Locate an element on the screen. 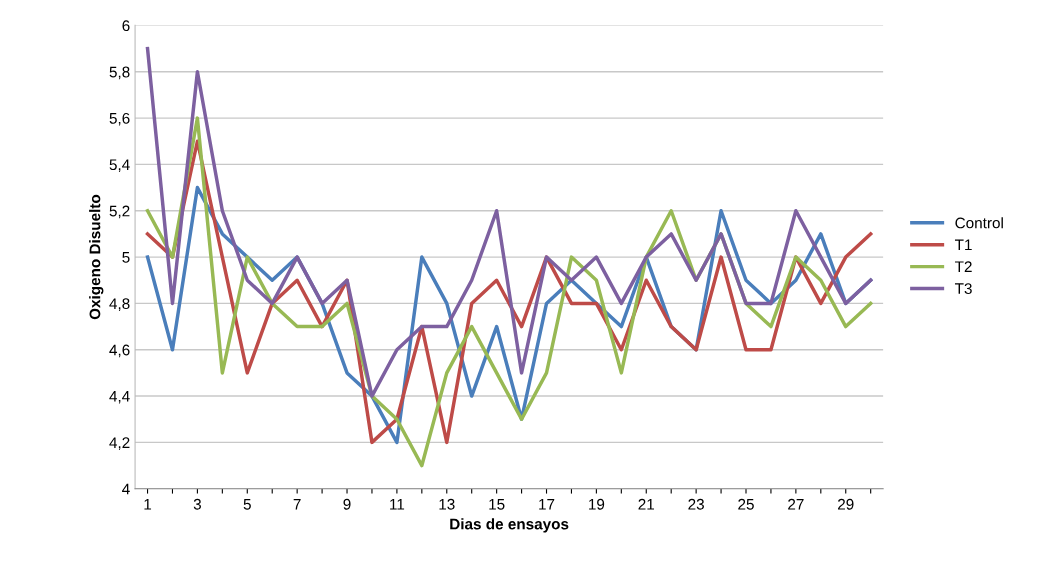 This screenshot has width=1039, height=565. x-tick-label: 19 is located at coordinates (597, 504).